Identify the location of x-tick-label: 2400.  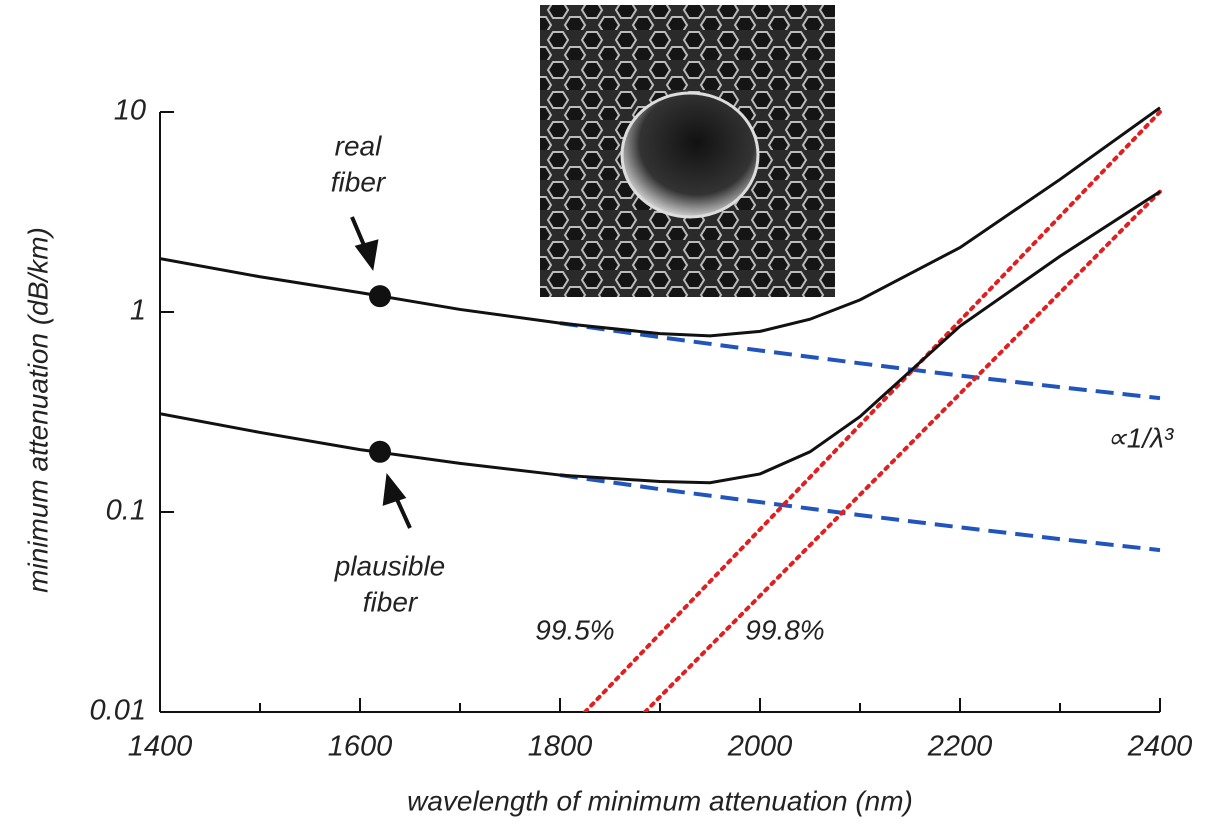
(1160, 747).